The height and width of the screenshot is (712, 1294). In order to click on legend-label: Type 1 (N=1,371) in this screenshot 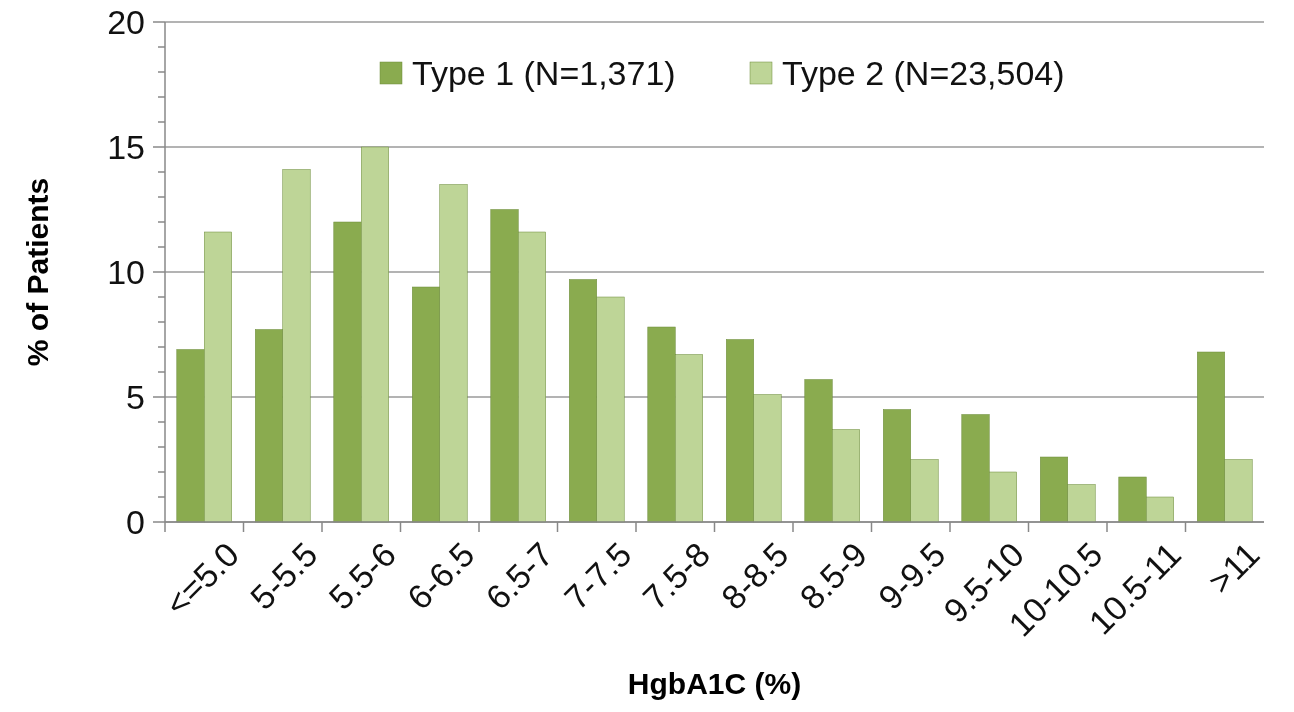, I will do `click(544, 72)`.